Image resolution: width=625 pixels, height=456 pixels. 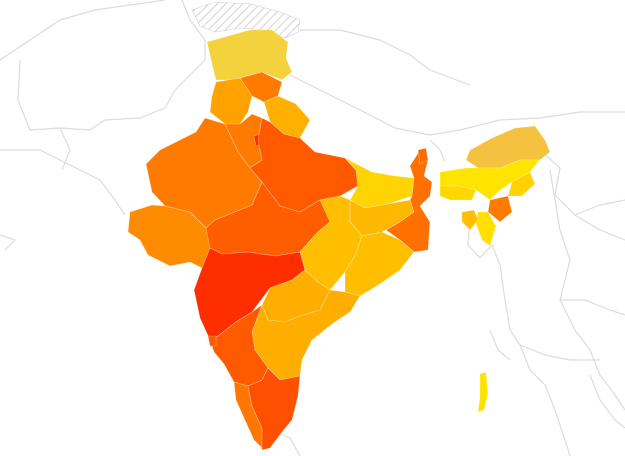 What do you see at coordinates (423, 156) in the screenshot?
I see `region-sikkim` at bounding box center [423, 156].